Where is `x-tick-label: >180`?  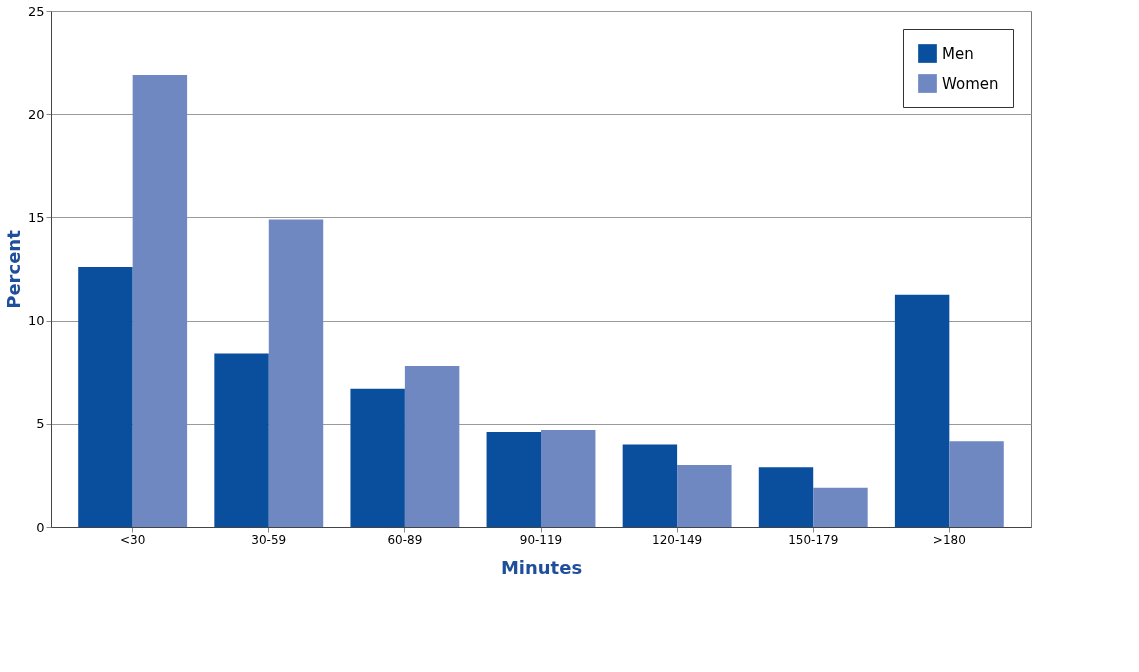
x-tick-label: >180 is located at coordinates (949, 539).